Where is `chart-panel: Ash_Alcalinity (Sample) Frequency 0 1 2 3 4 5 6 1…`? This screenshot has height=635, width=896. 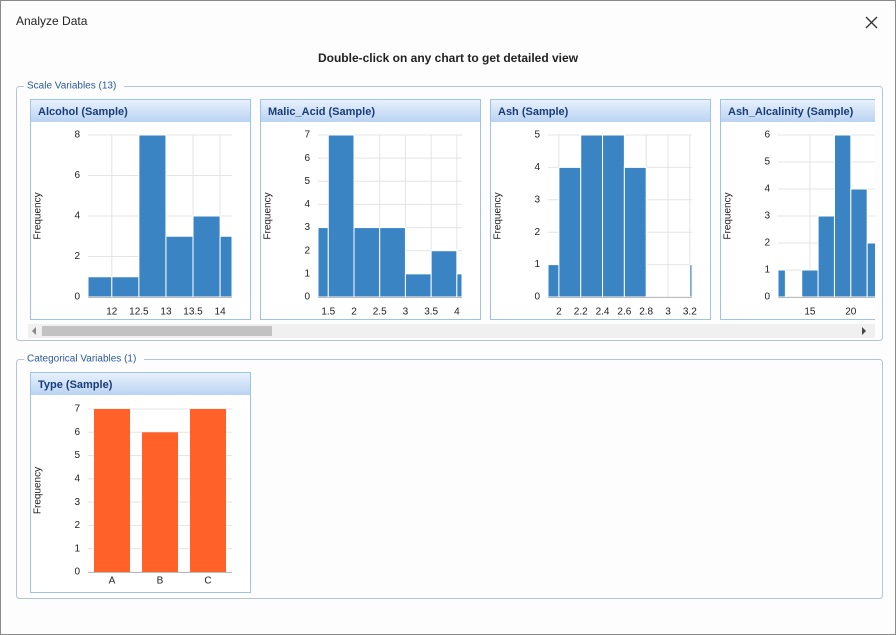 chart-panel: Ash_Alcalinity (Sample) Frequency 0 1 2 3 4 5 6 1… is located at coordinates (808, 209).